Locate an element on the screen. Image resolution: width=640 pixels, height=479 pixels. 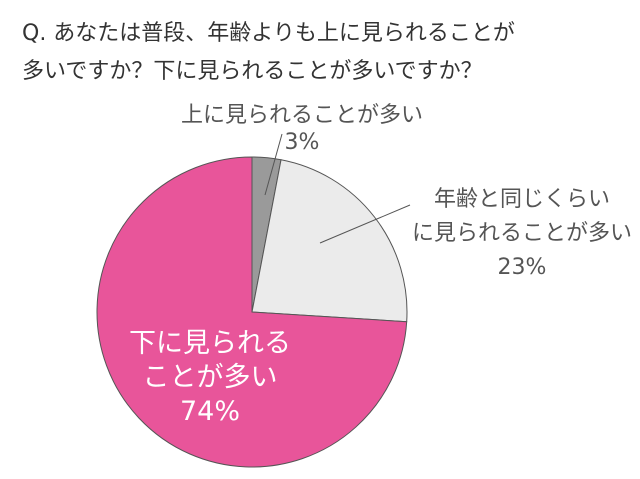
slice-label-2-line-0: 下に見られる is located at coordinates (210, 343).